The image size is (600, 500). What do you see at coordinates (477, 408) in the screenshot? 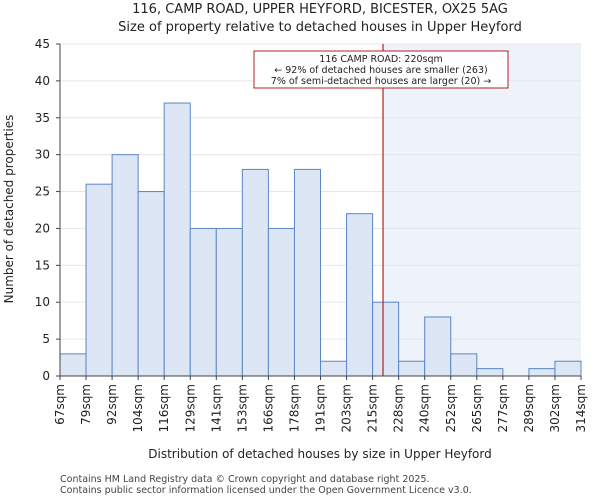
I see `x-tick-label: 265sqm` at bounding box center [477, 408].